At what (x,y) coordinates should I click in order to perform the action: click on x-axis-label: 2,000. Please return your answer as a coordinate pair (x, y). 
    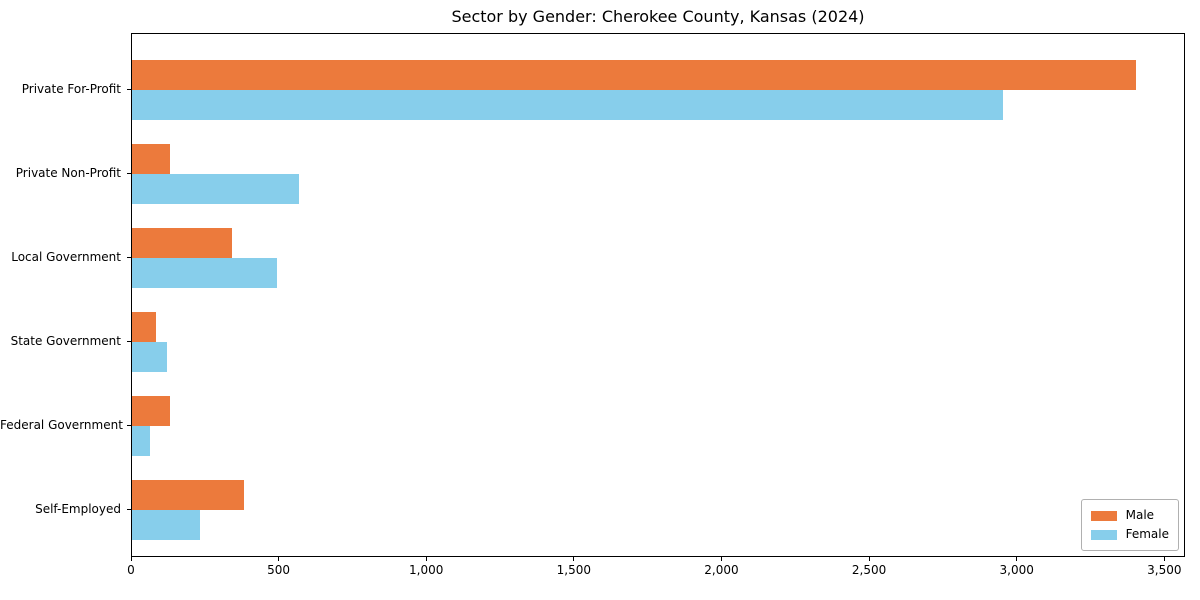
    Looking at the image, I should click on (721, 570).